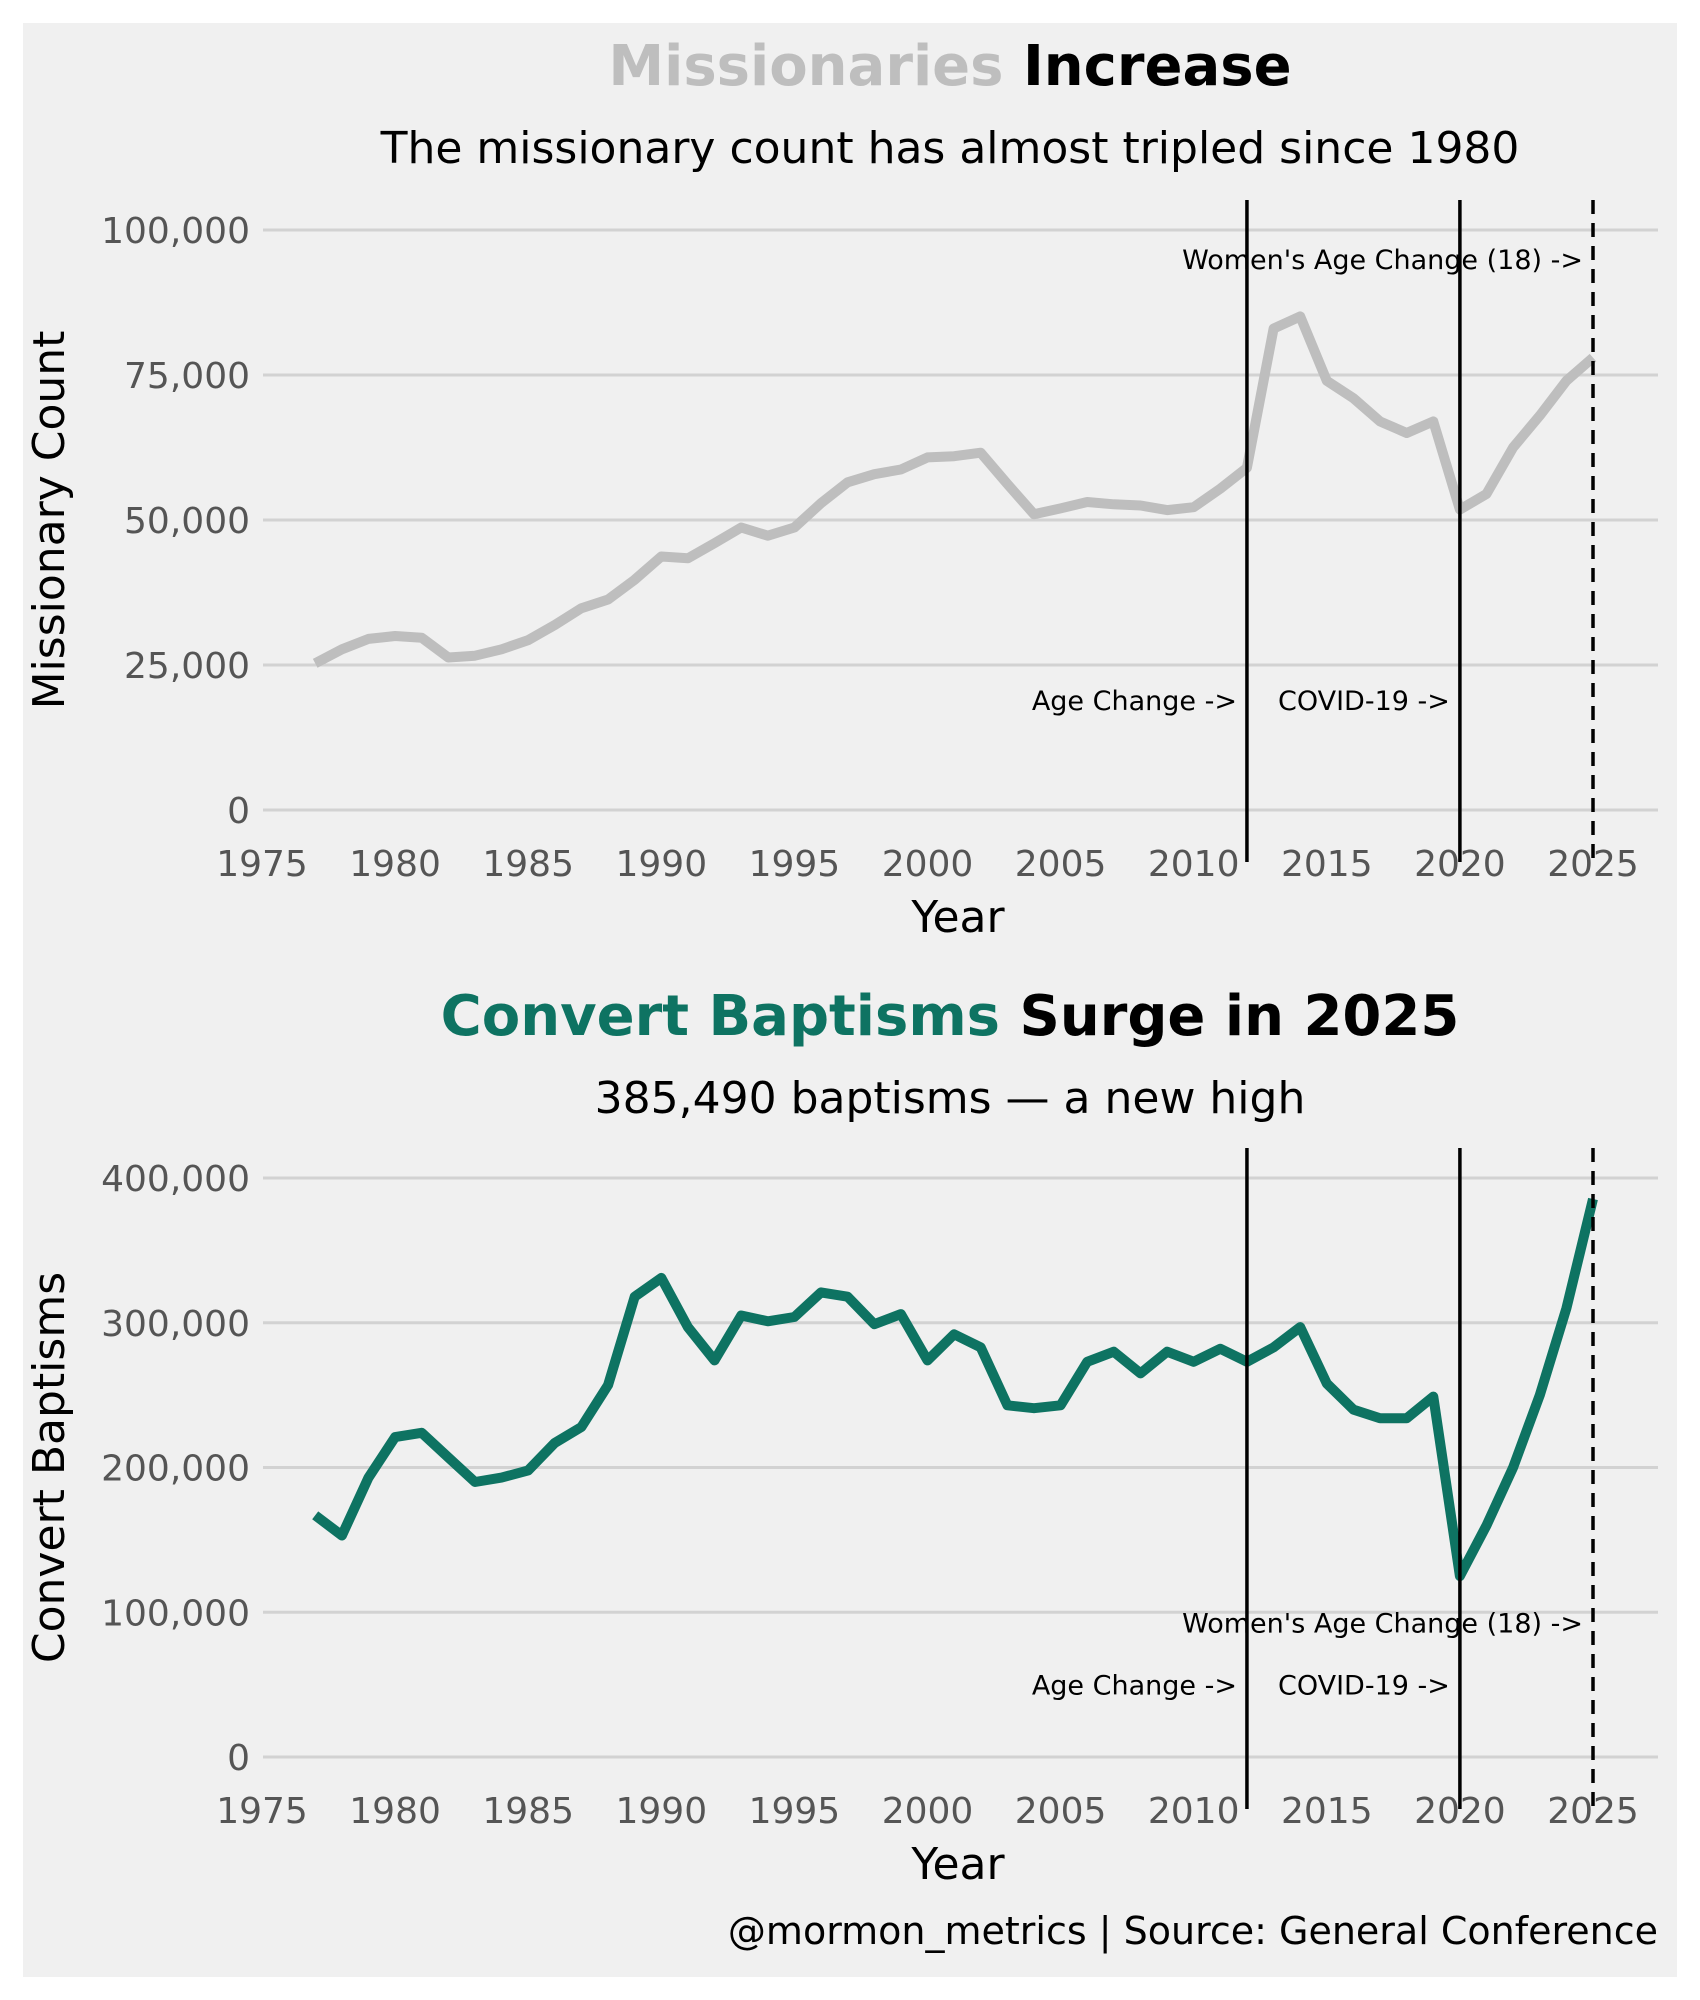 The image size is (1700, 2000). Describe the element at coordinates (175, 1469) in the screenshot. I see `y-tick-label: 200,000` at that location.